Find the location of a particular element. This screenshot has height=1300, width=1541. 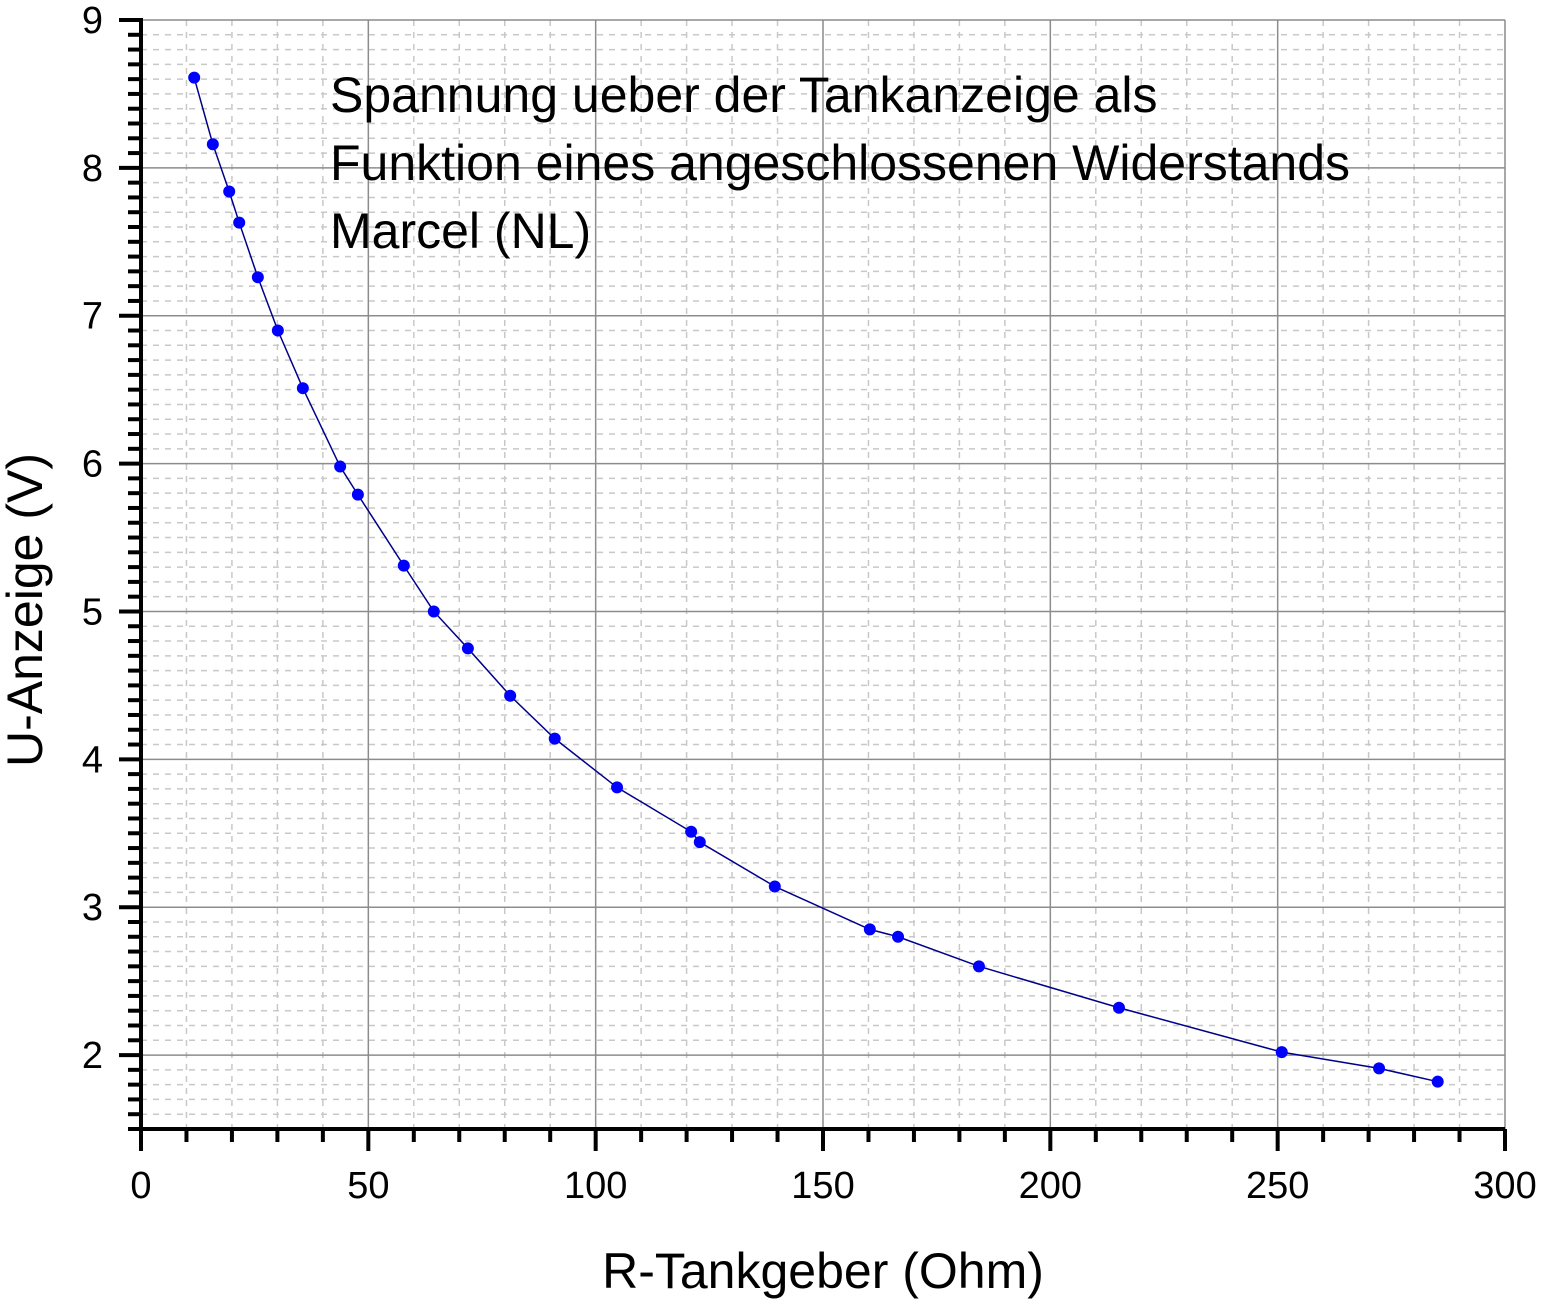

x-axis-title: R-Tankgeber (Ohm) is located at coordinates (823, 1271).